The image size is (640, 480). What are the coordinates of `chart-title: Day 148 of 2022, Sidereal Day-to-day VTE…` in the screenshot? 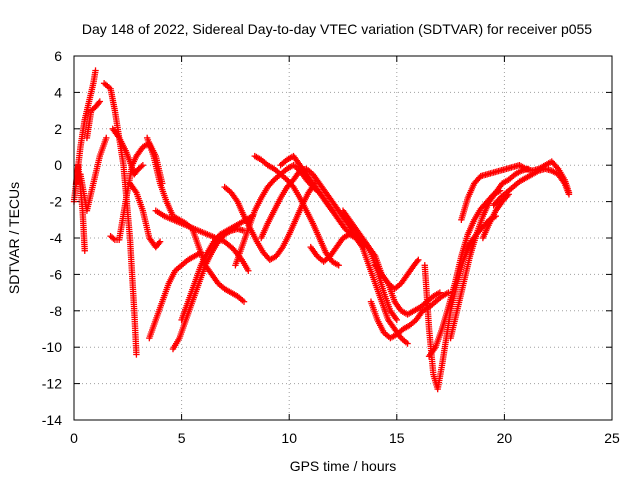 It's located at (337, 29).